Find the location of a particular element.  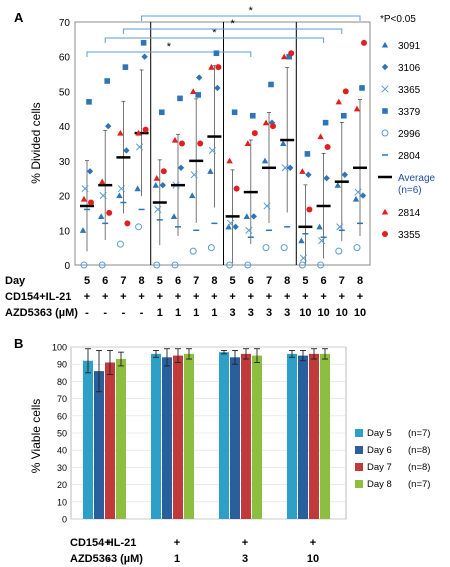

panel-a-significance-brackets: * * * * is located at coordinates (223, 31).